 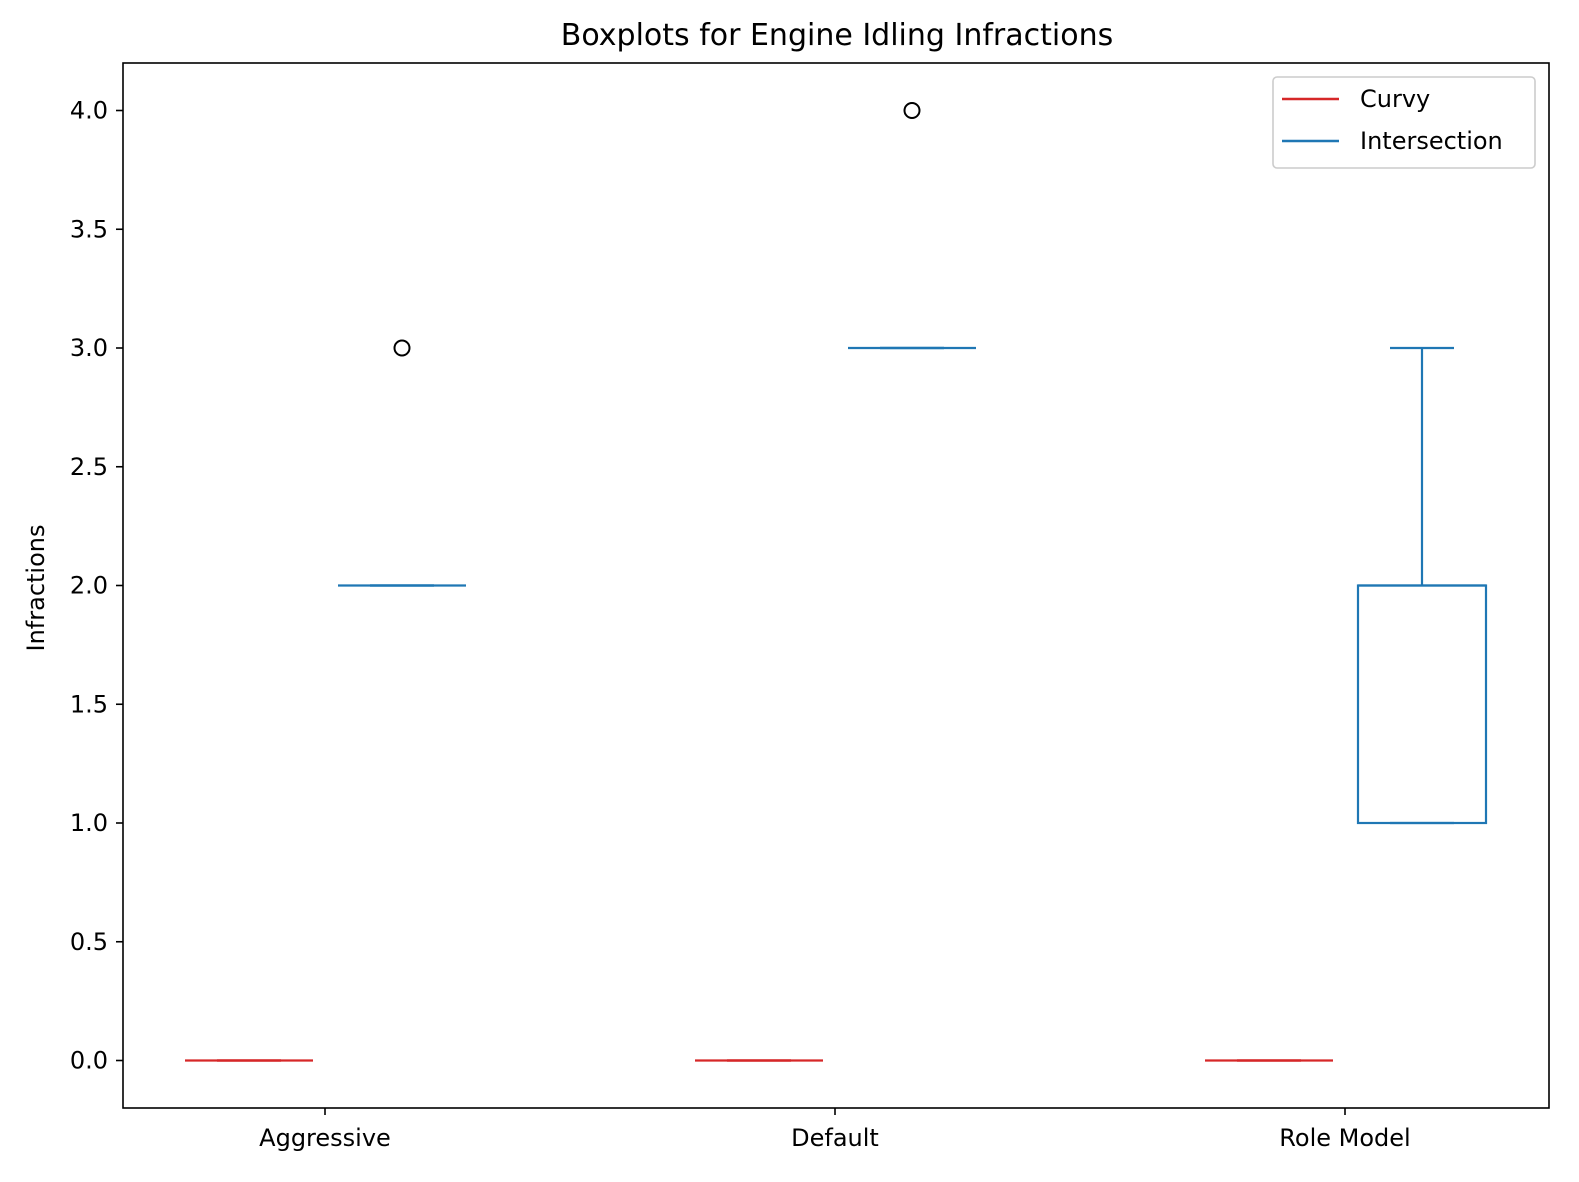 I want to click on y-tick-label: 0.5, so click(x=89, y=942).